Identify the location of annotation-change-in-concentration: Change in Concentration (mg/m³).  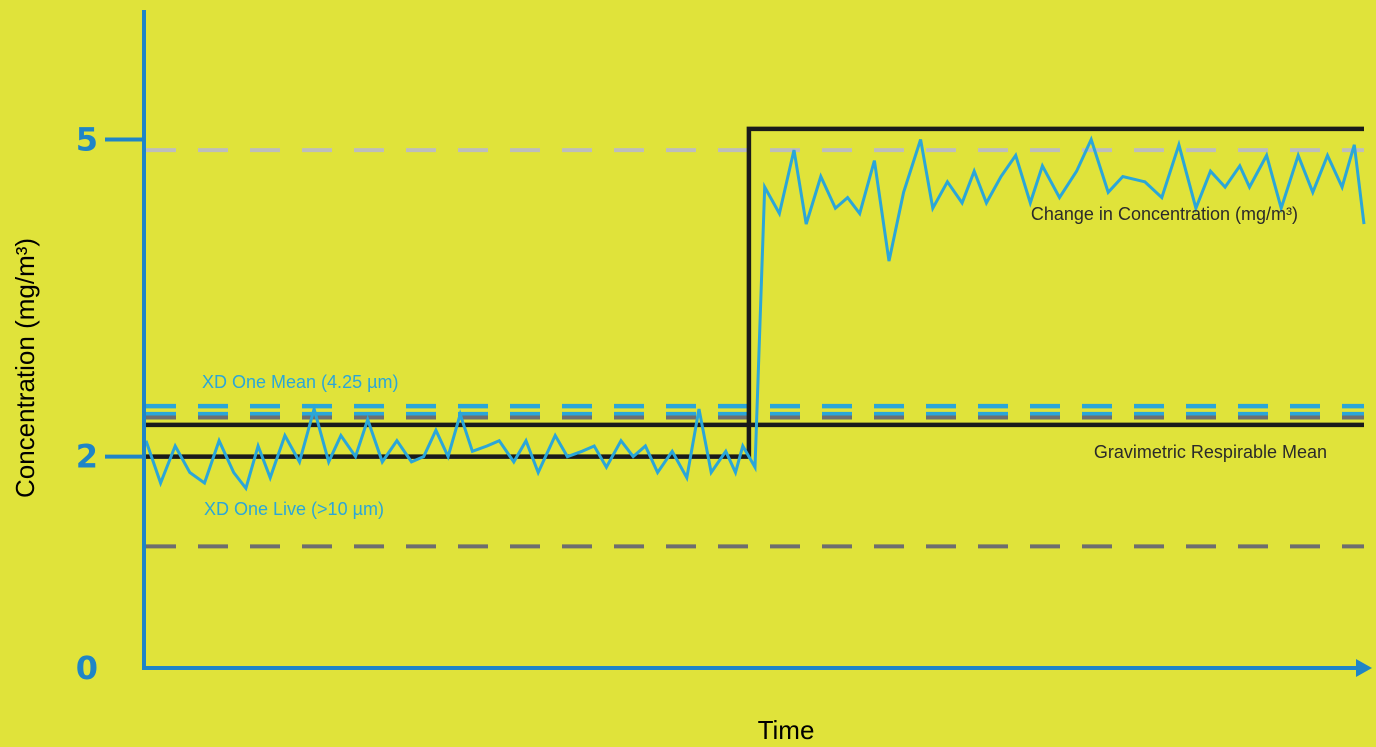
(1164, 214).